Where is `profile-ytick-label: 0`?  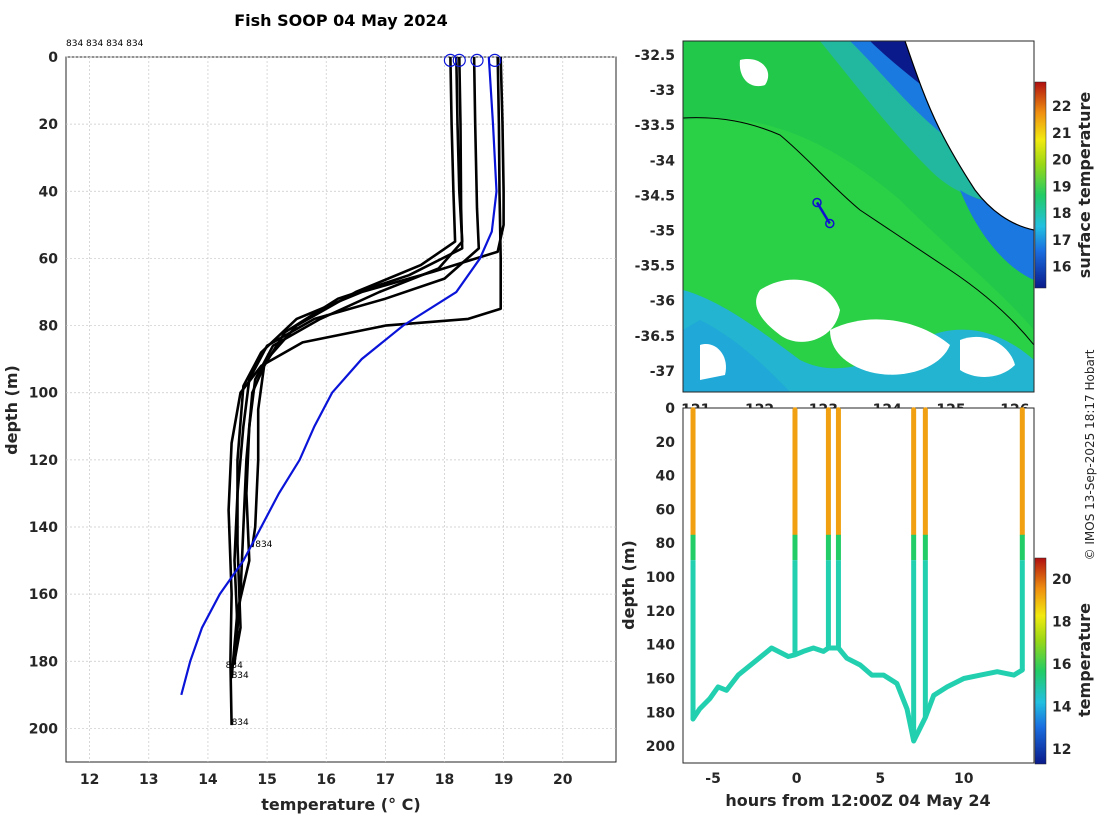
profile-ytick-label: 0 is located at coordinates (53, 58).